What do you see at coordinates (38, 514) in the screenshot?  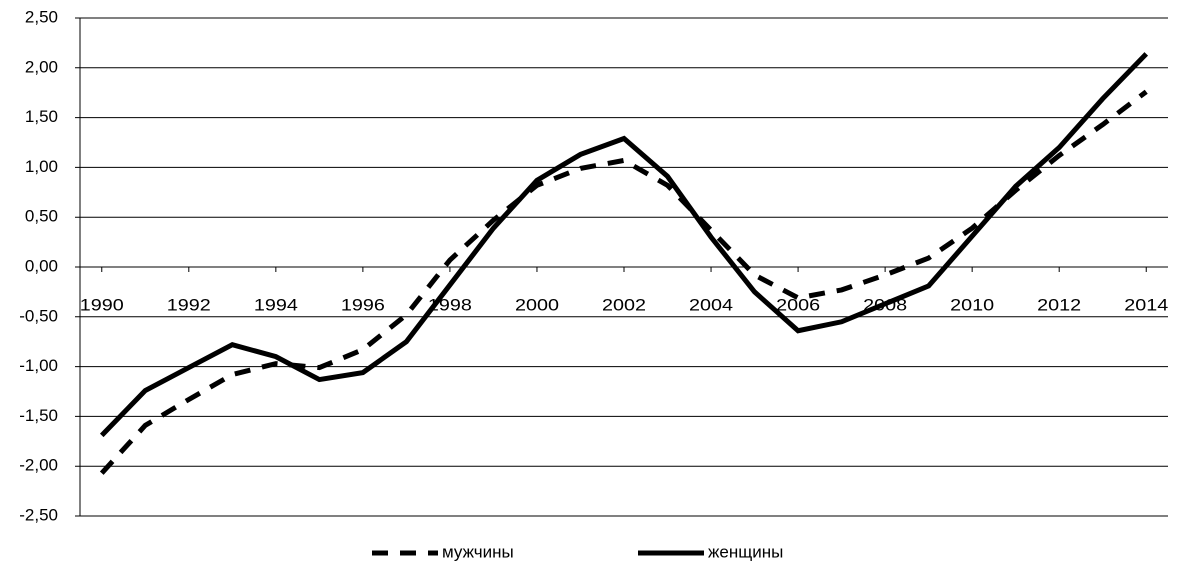 I see `y-tick-label: -2,50` at bounding box center [38, 514].